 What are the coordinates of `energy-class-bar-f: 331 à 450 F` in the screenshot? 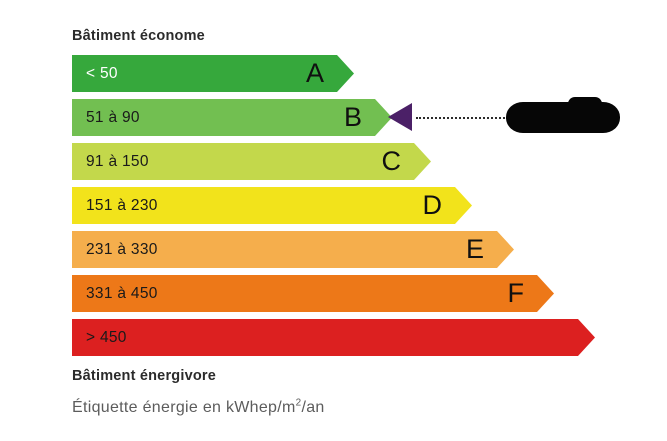 It's located at (313, 293).